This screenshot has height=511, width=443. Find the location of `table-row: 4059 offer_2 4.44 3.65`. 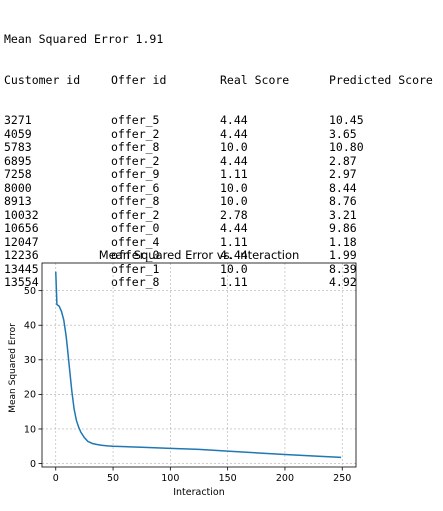

table-row: 4059 offer_2 4.44 3.65 is located at coordinates (223, 134).